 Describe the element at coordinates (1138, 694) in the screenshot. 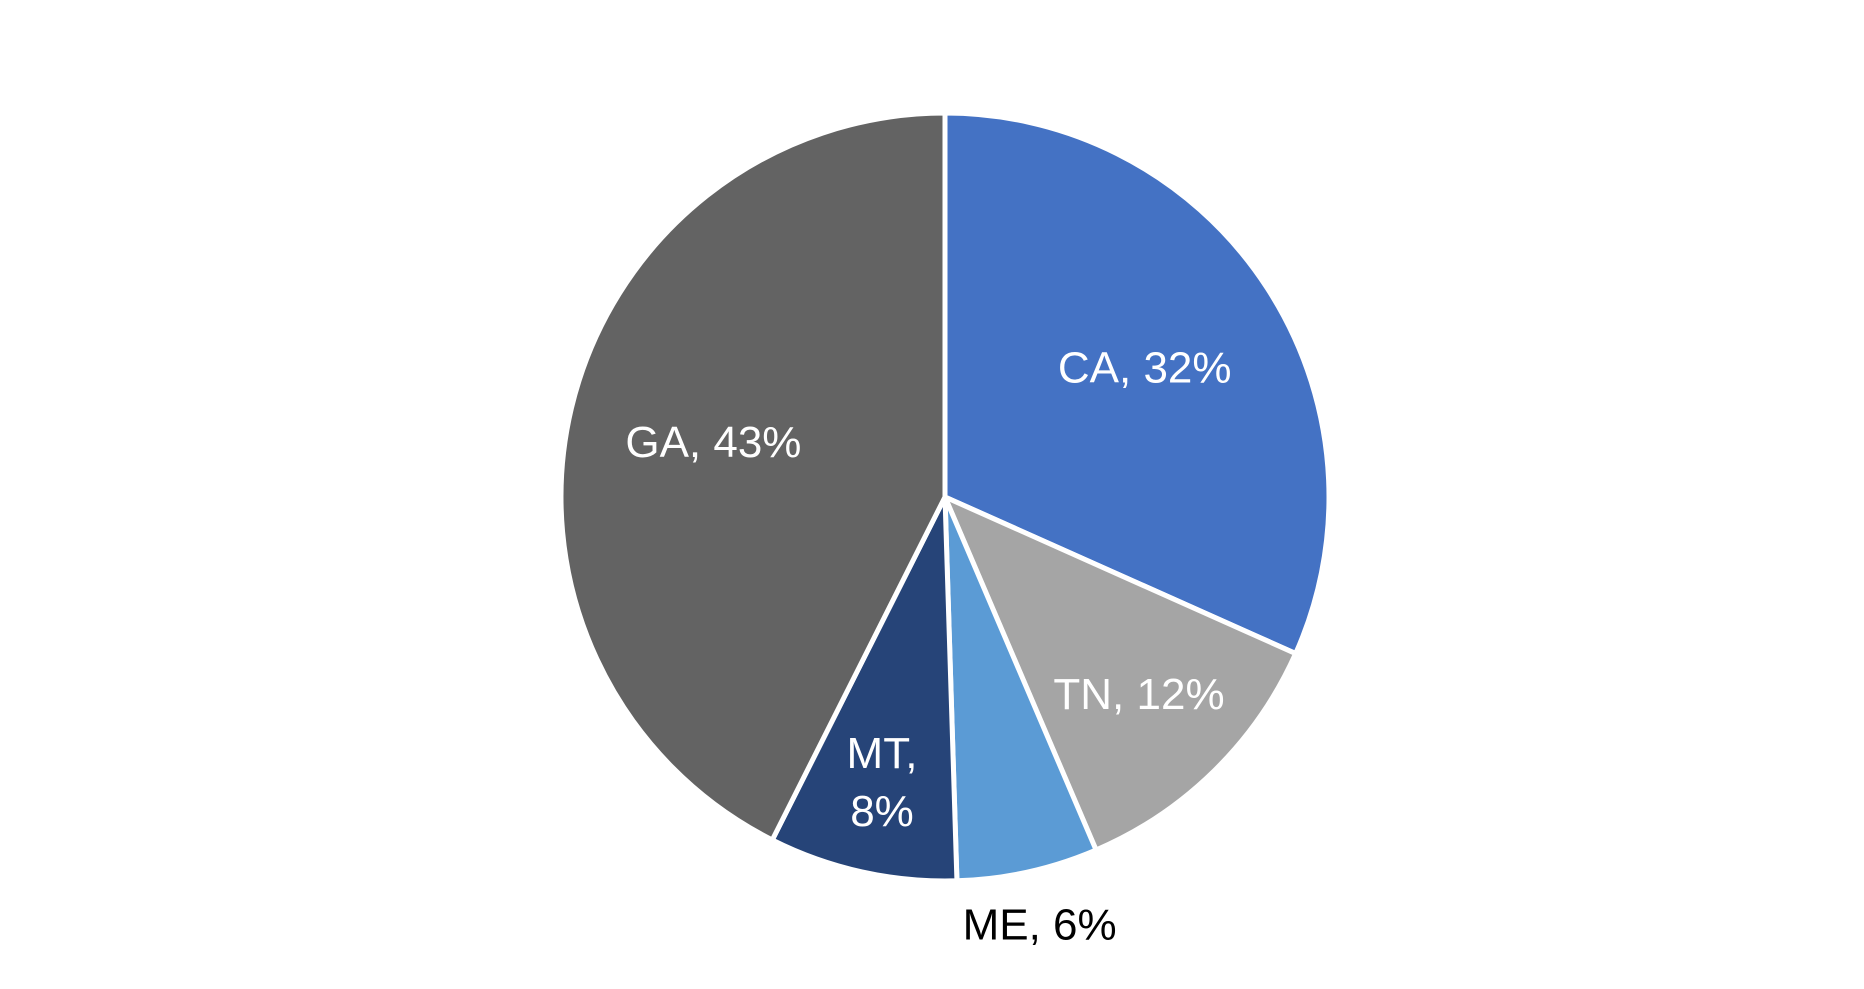

I see `data-label-tn: TN, 12%` at that location.